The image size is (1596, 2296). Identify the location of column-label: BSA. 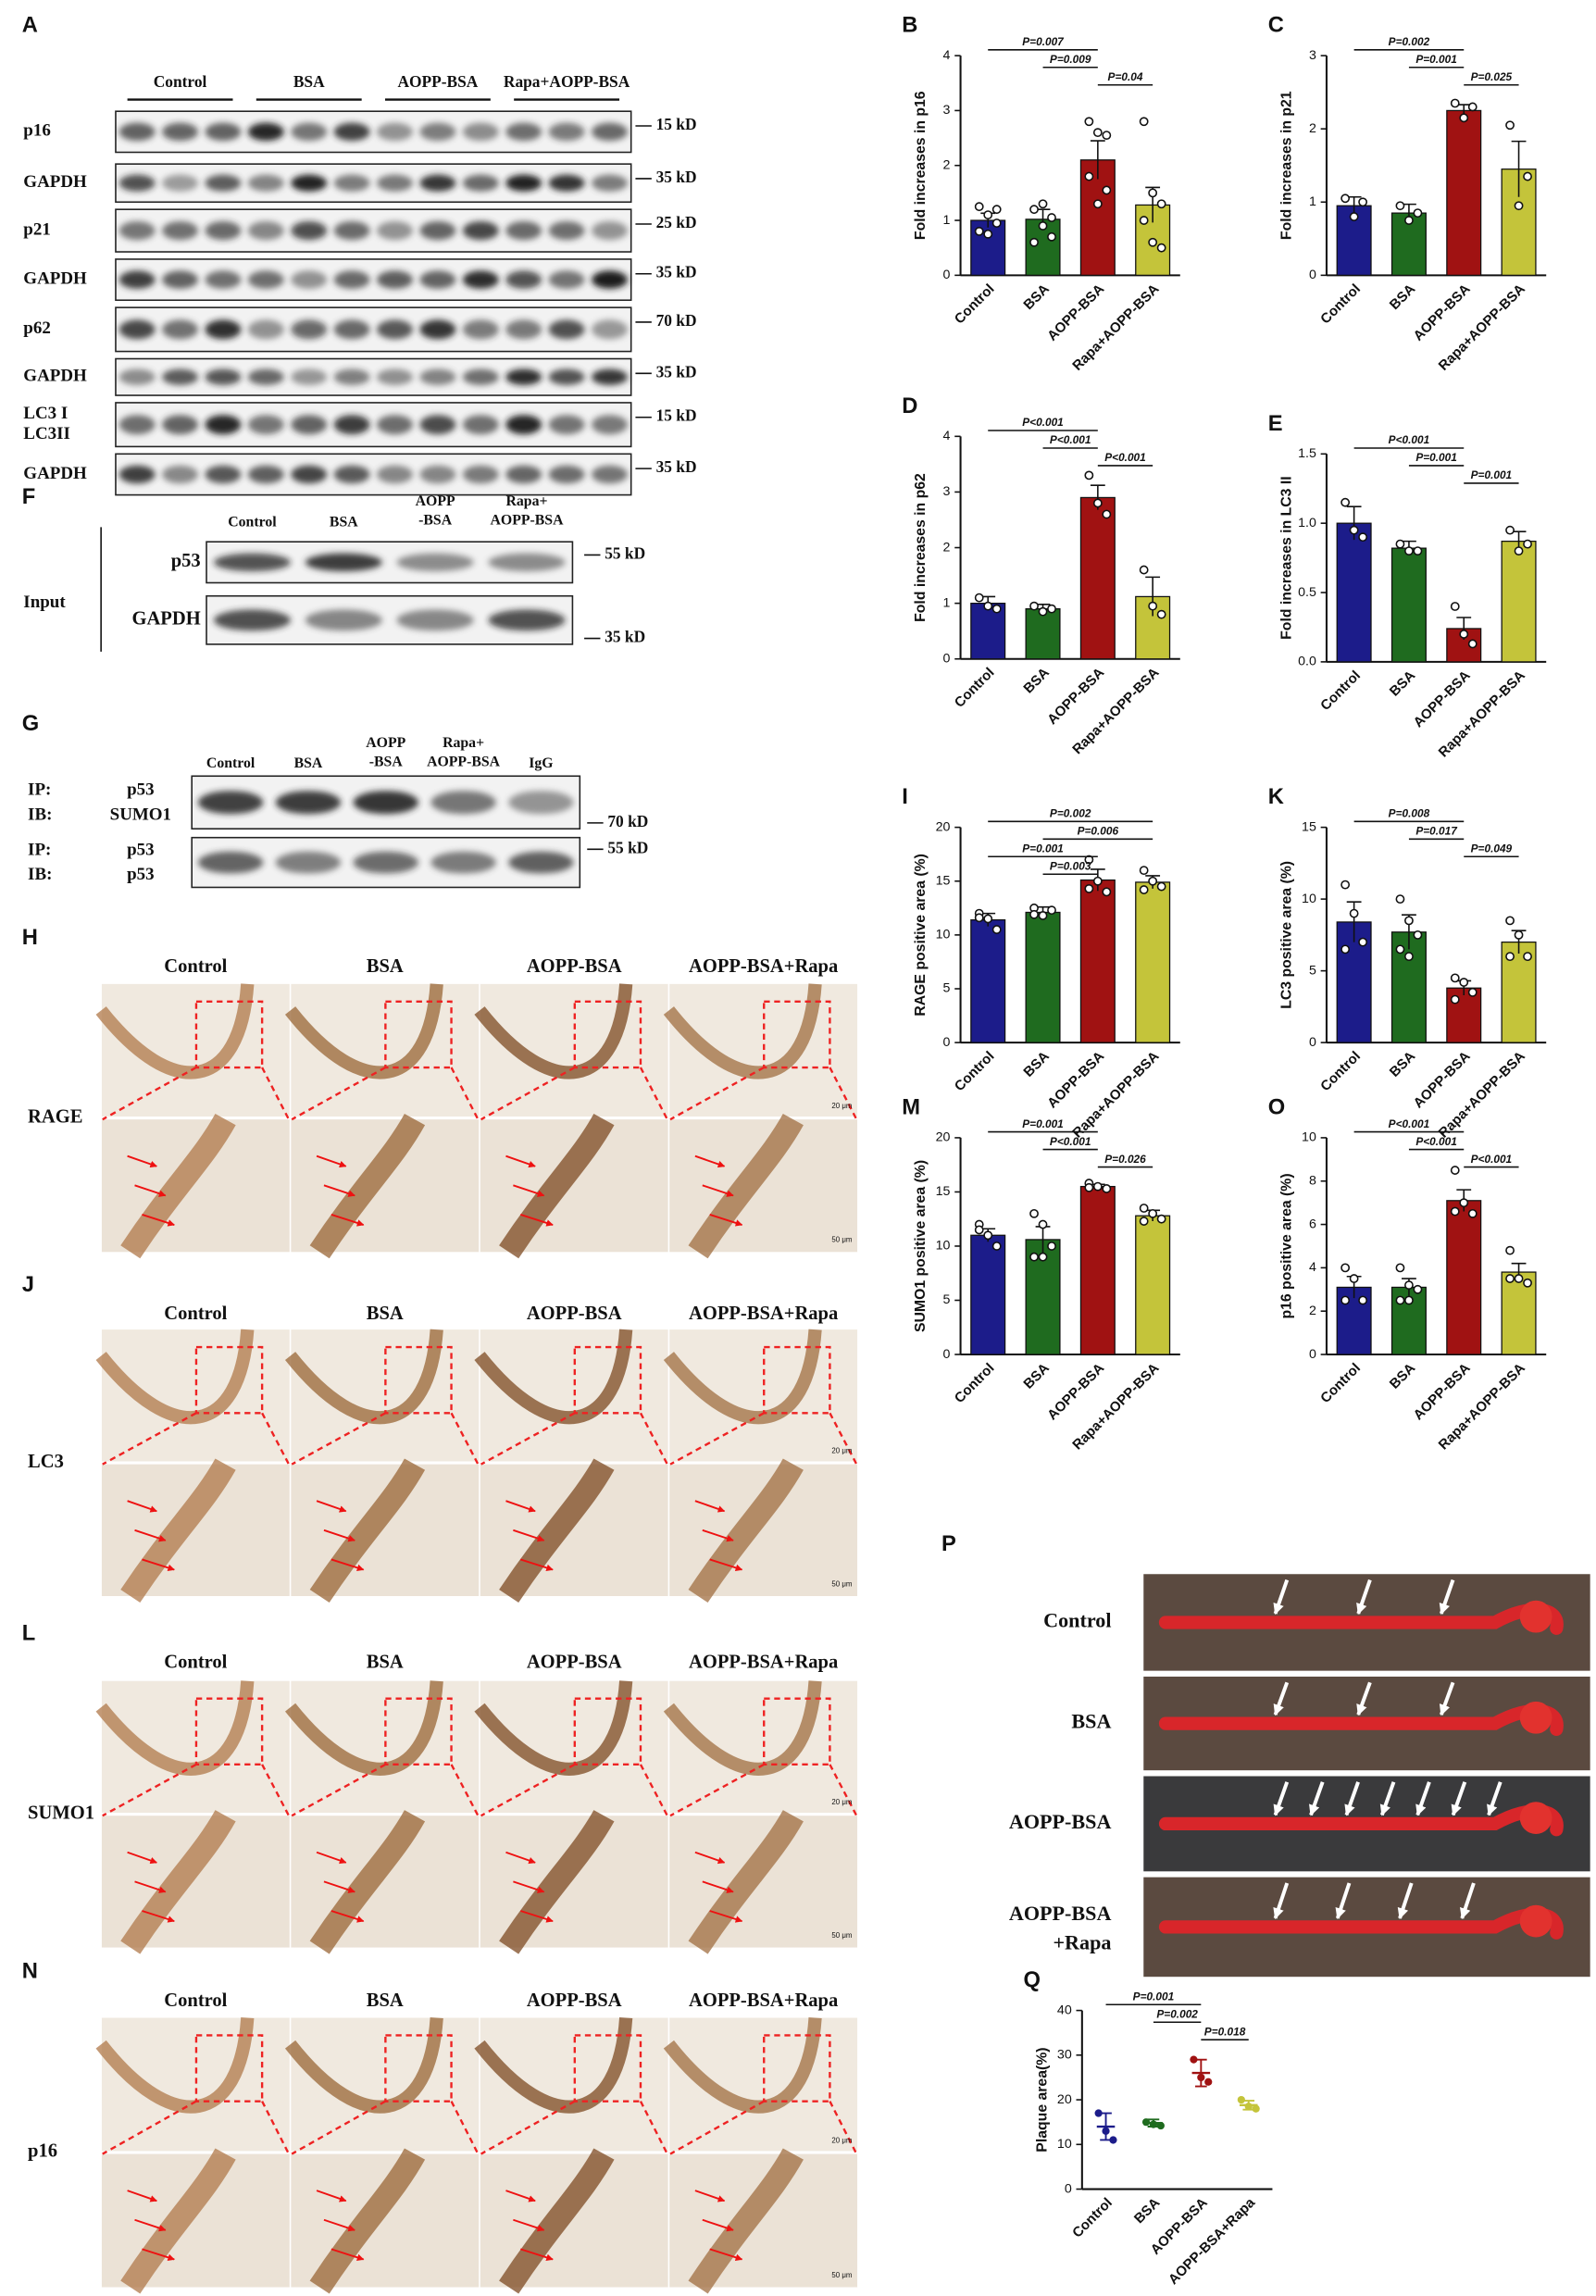
(385, 1314).